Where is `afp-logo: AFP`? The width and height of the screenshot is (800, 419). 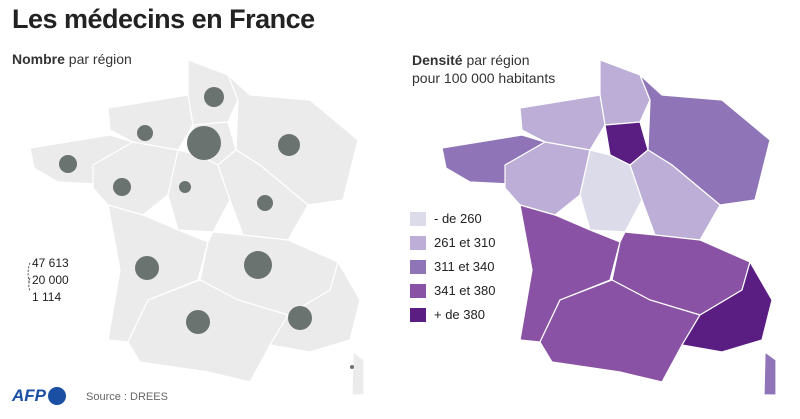 afp-logo: AFP is located at coordinates (39, 396).